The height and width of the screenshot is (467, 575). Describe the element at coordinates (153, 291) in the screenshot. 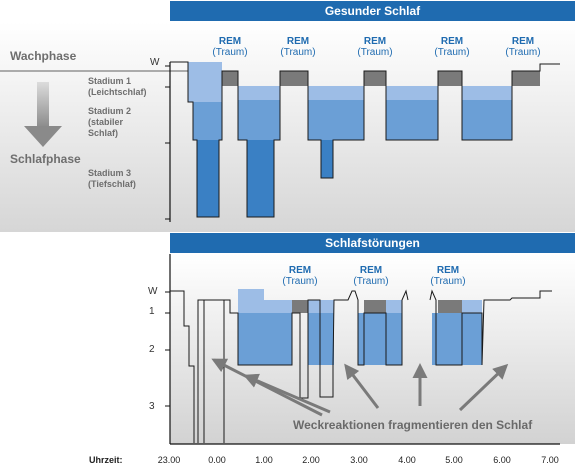

I see `bottom-ytick-w: W` at that location.